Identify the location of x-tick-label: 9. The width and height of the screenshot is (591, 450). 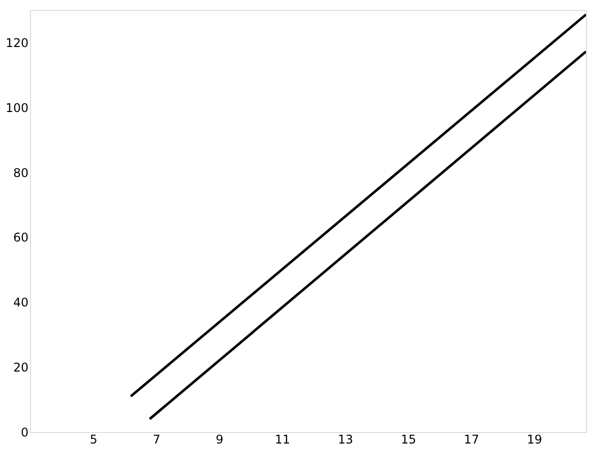
(220, 439).